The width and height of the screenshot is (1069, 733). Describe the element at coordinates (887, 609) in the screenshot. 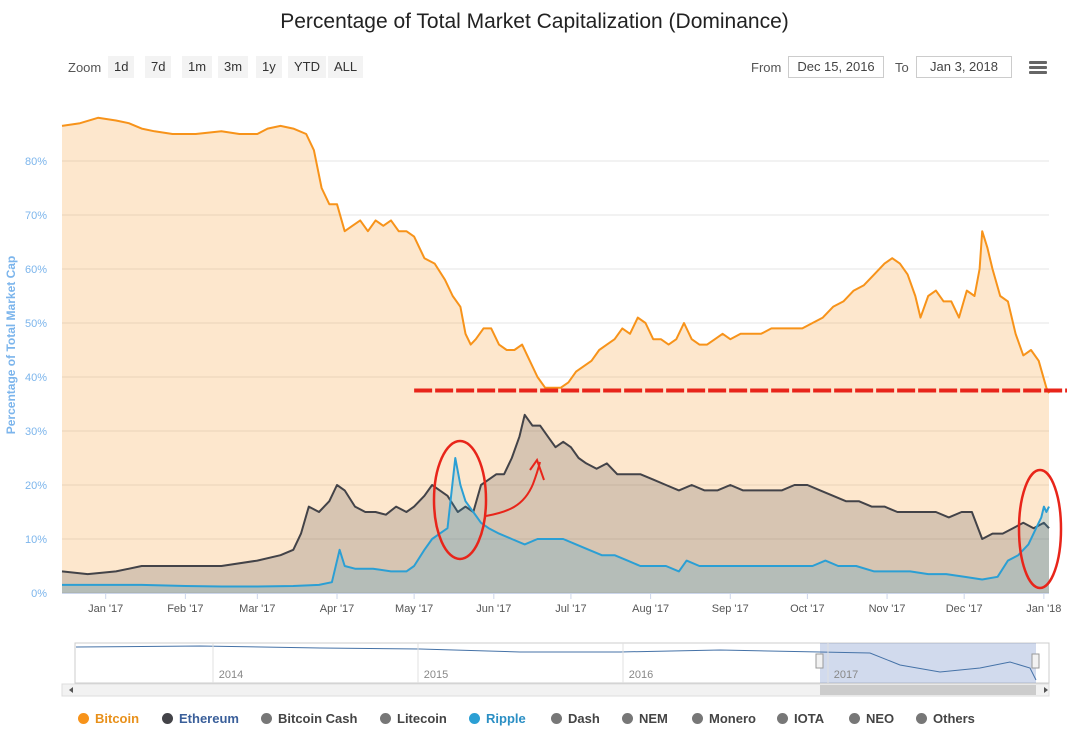

I see `x-tick-label: Nov '17` at that location.